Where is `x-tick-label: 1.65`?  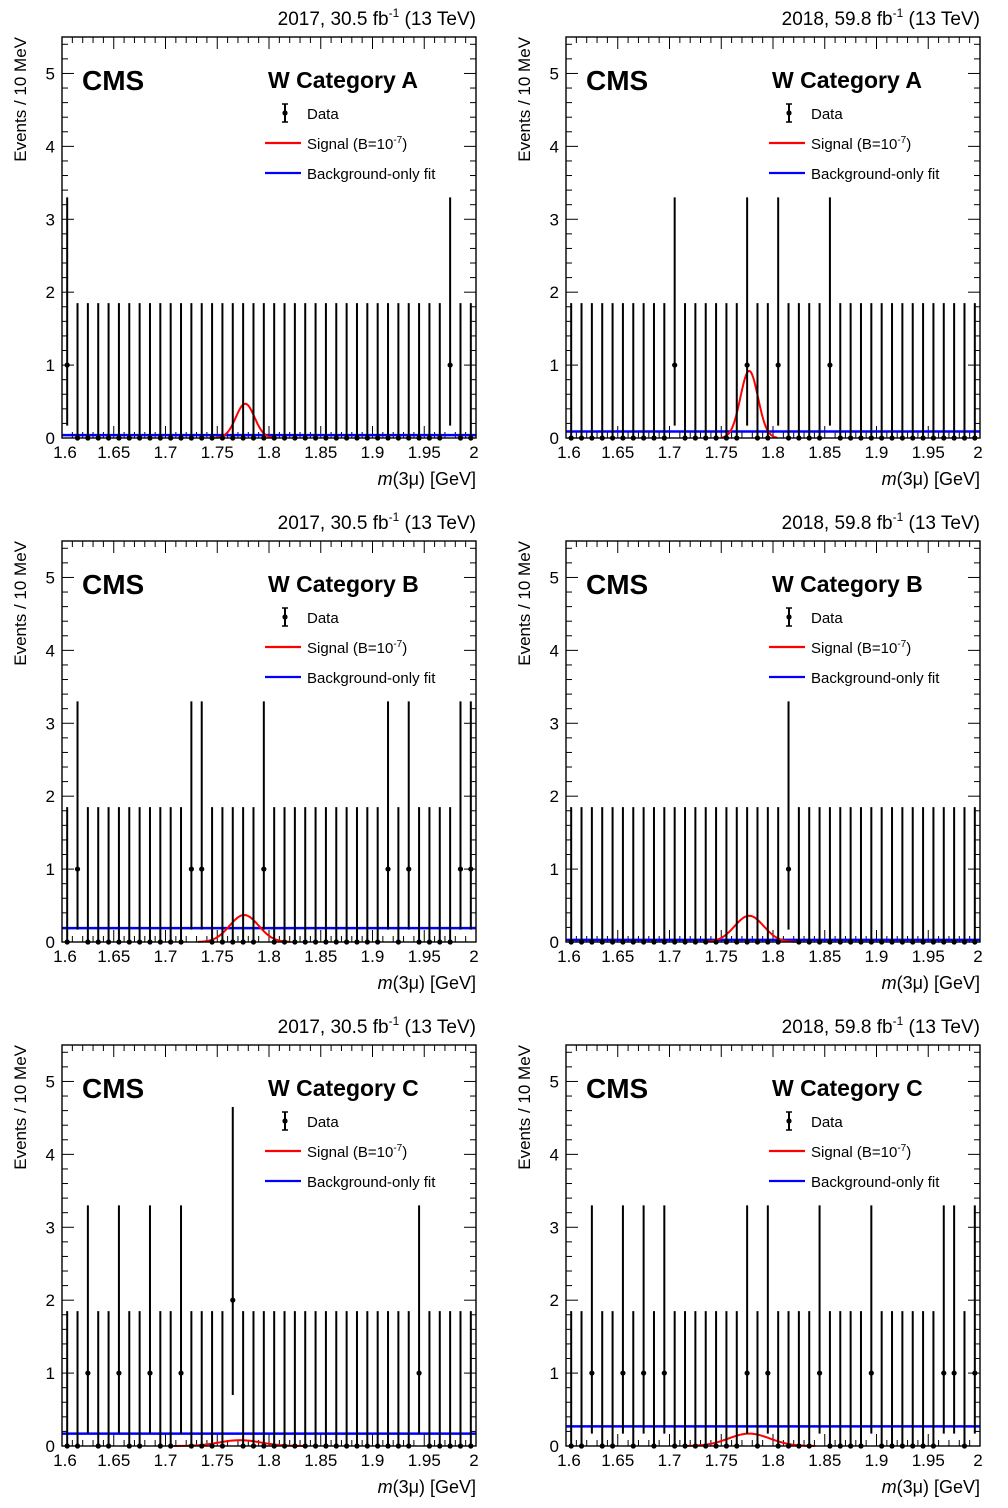
x-tick-label: 1.65 is located at coordinates (113, 452).